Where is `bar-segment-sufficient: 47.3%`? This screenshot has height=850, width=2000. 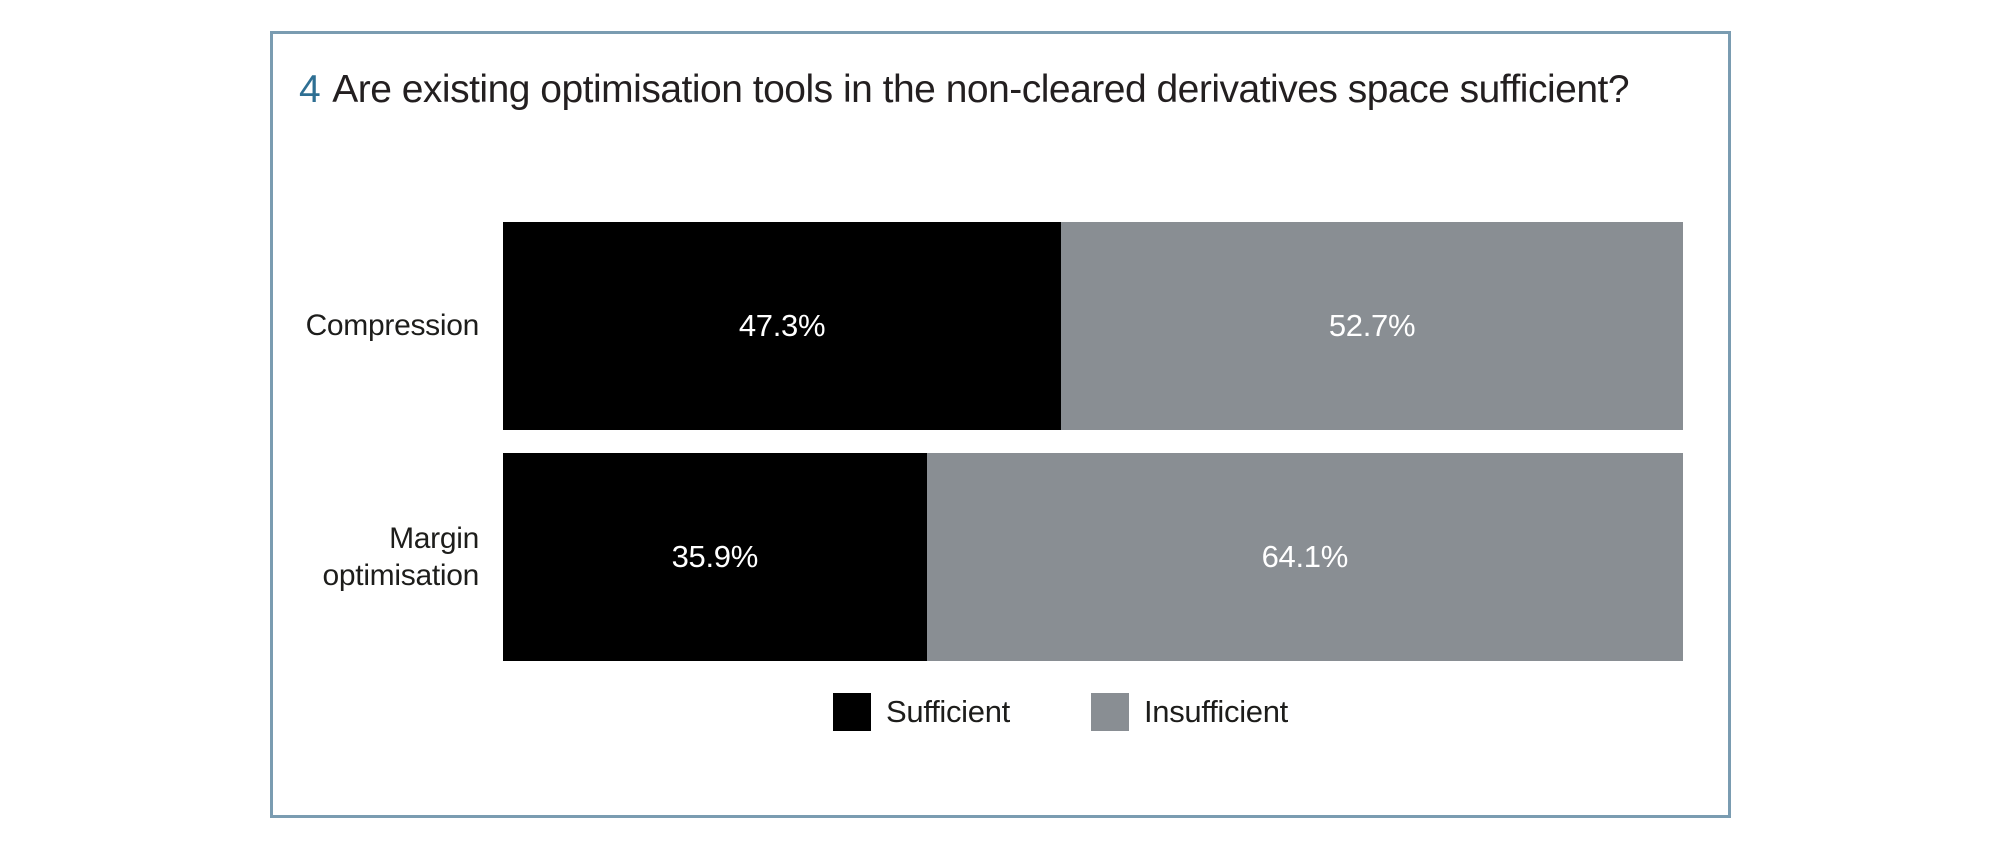 bar-segment-sufficient: 47.3% is located at coordinates (782, 326).